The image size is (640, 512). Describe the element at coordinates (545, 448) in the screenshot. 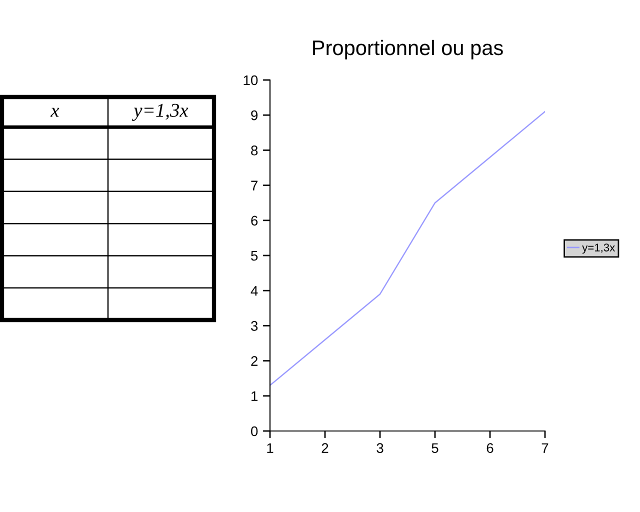

I see `x-tick-label: 7` at that location.